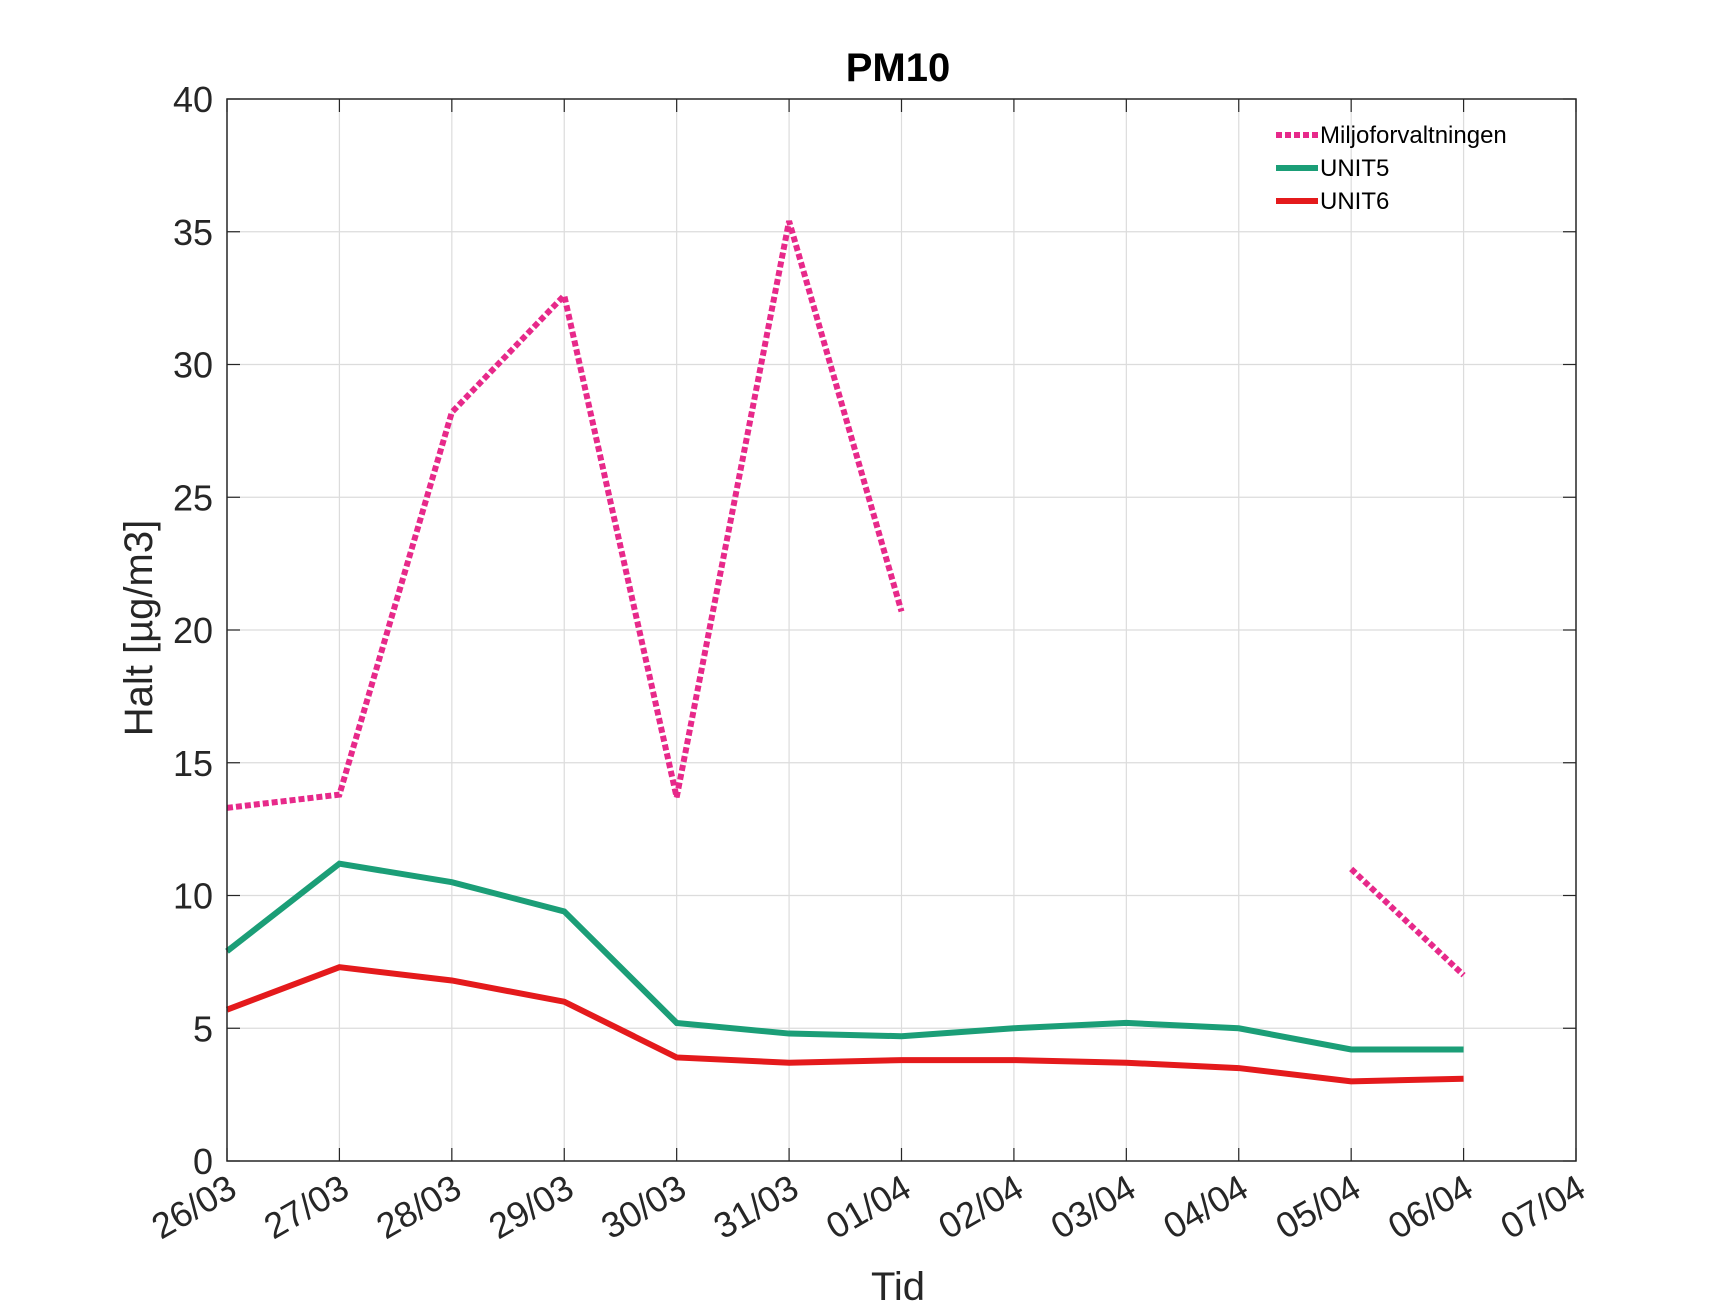 The width and height of the screenshot is (1718, 1306). I want to click on y-tick-label: 10, so click(193, 896).